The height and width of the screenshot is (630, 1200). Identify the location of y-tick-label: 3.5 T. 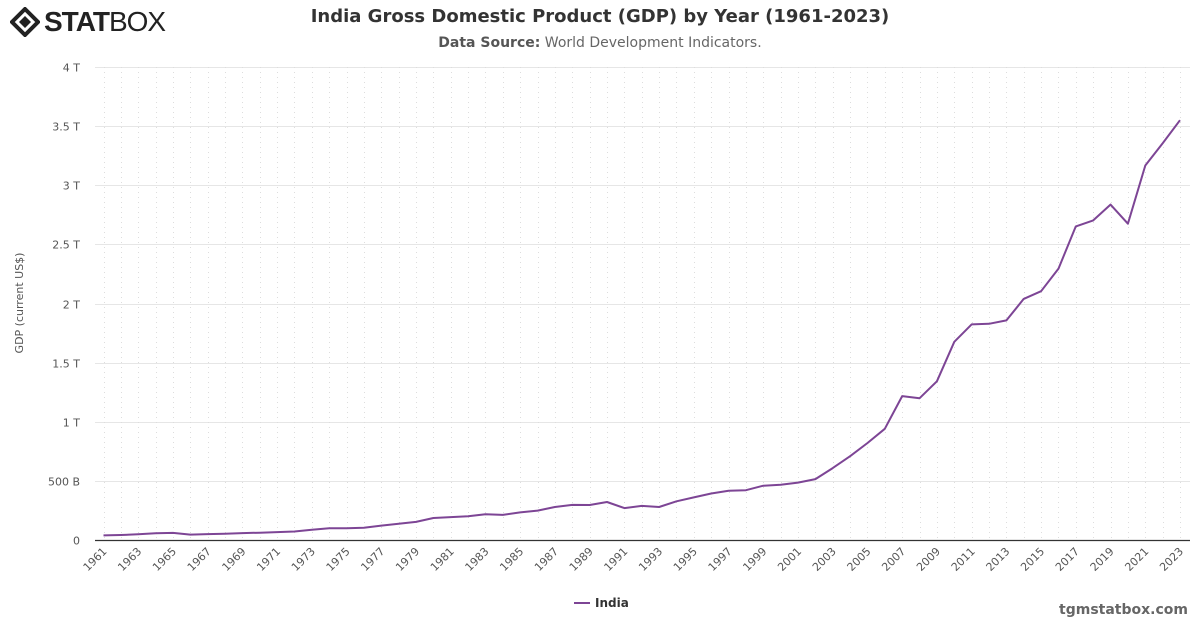
(66, 127).